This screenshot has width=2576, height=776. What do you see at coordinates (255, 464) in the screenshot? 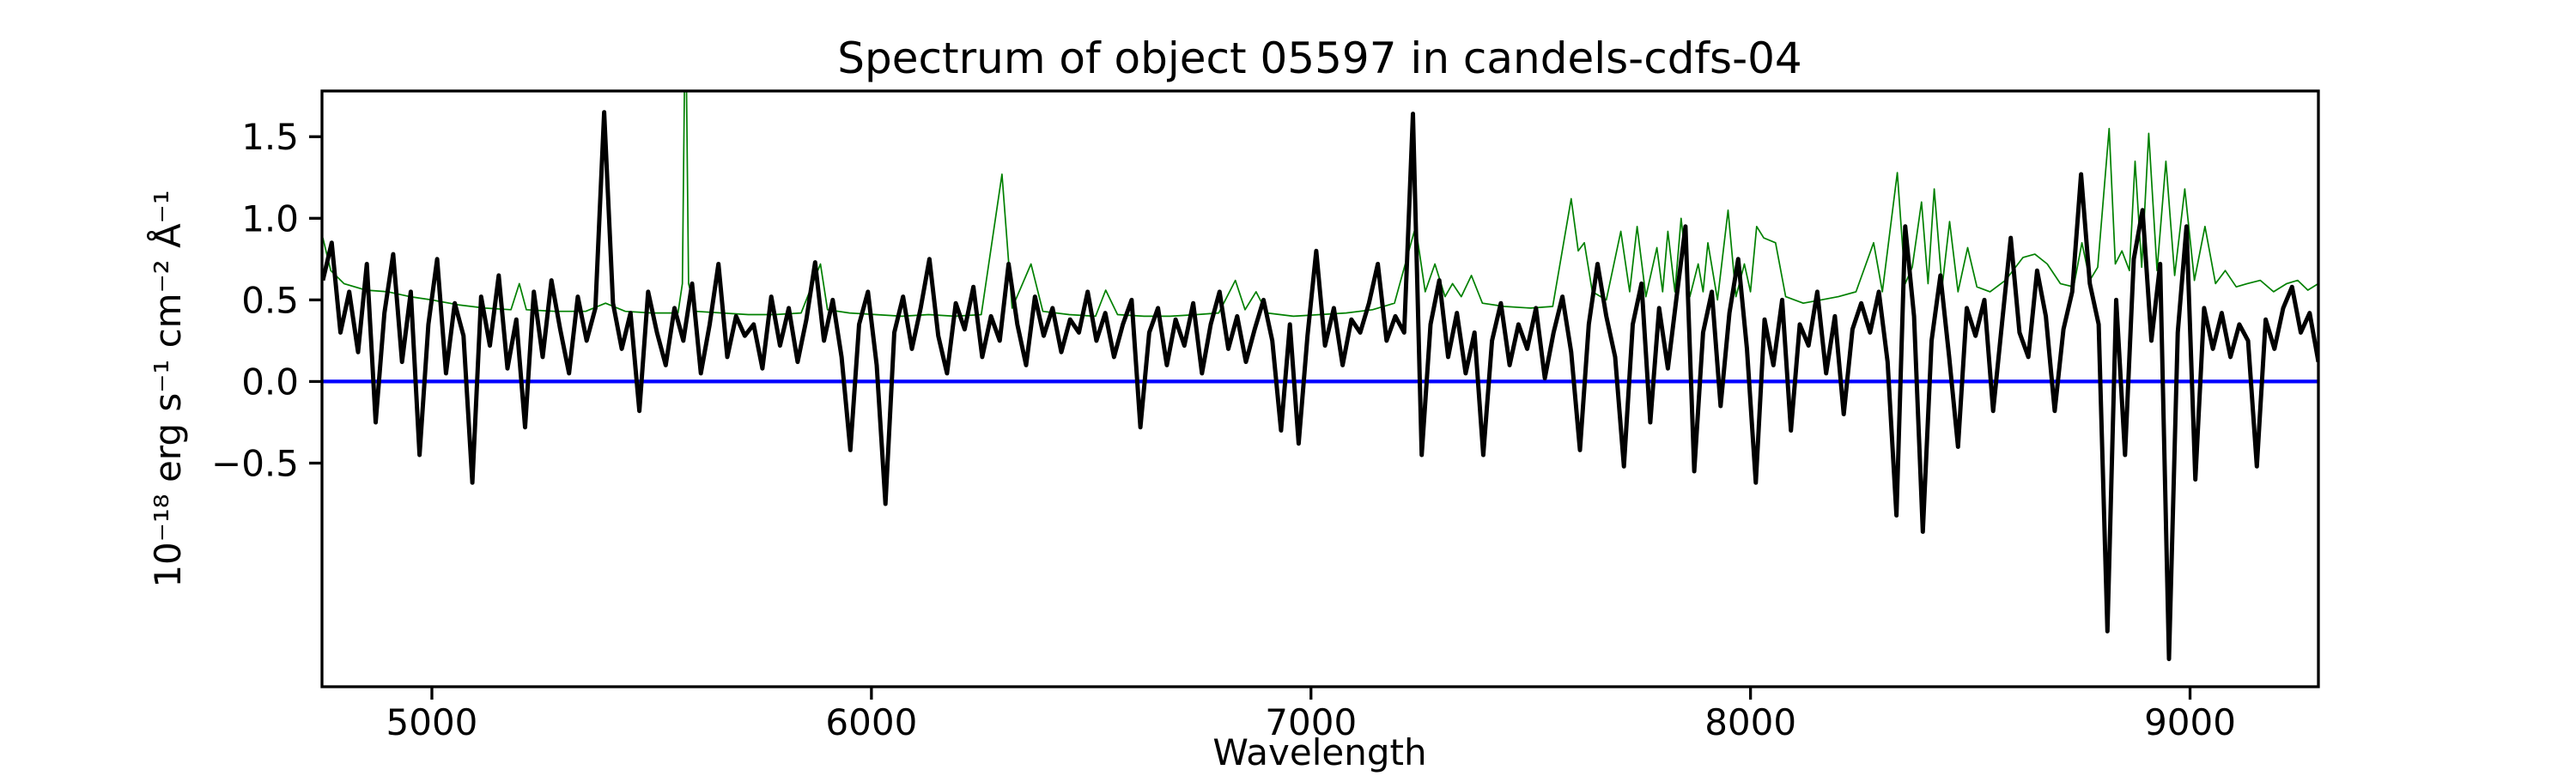
I see `y-tick-label: −0.5` at bounding box center [255, 464].